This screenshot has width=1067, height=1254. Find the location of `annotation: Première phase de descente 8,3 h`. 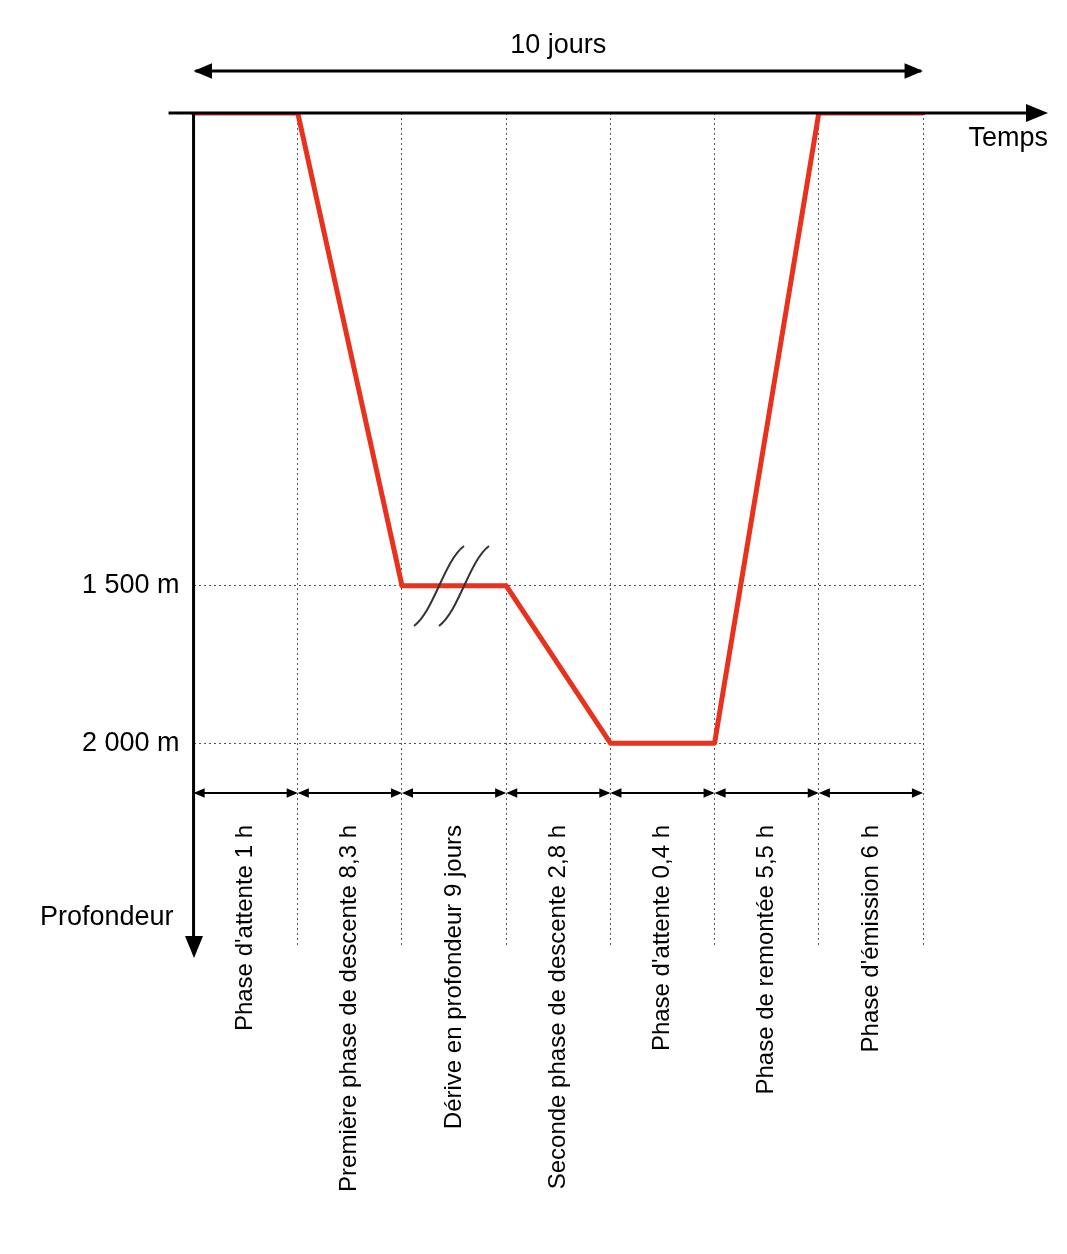

annotation: Première phase de descente 8,3 h is located at coordinates (348, 1008).